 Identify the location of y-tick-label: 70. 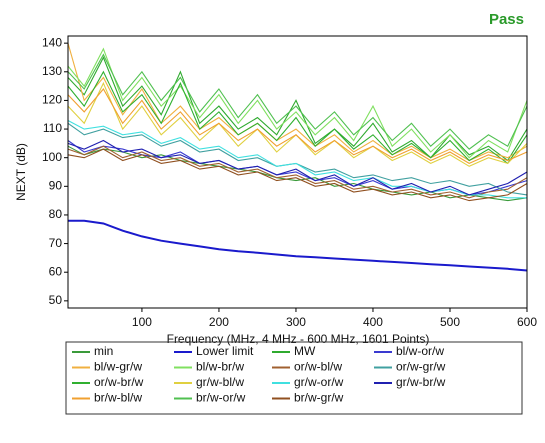
(56, 243).